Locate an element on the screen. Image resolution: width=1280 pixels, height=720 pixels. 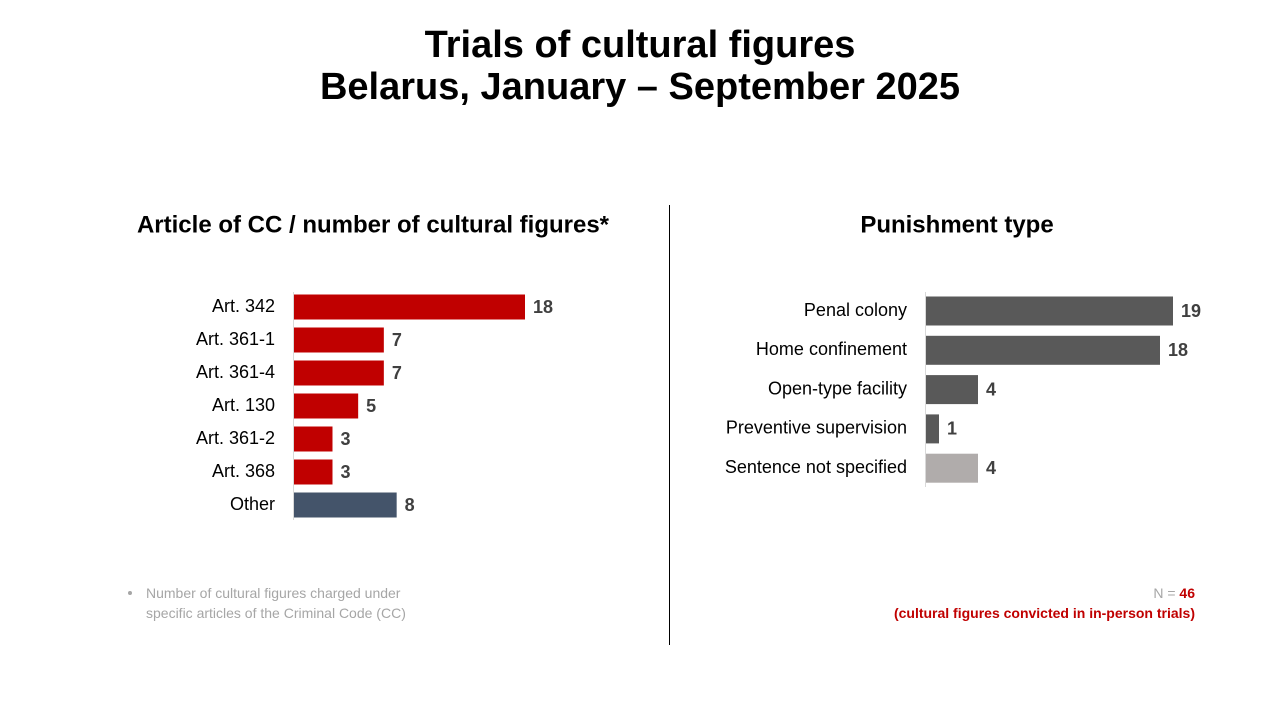
category-label: Art. 130 is located at coordinates (243, 405).